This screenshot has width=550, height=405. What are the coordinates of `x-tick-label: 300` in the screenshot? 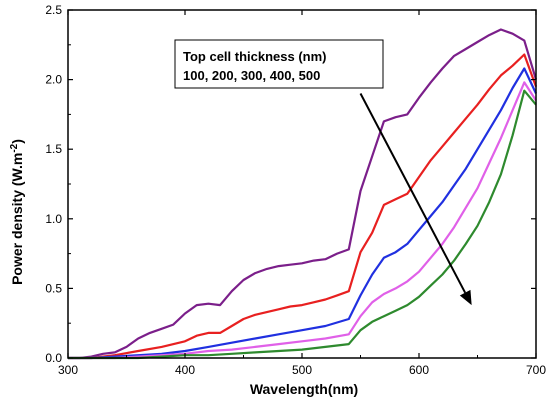 It's located at (68, 370).